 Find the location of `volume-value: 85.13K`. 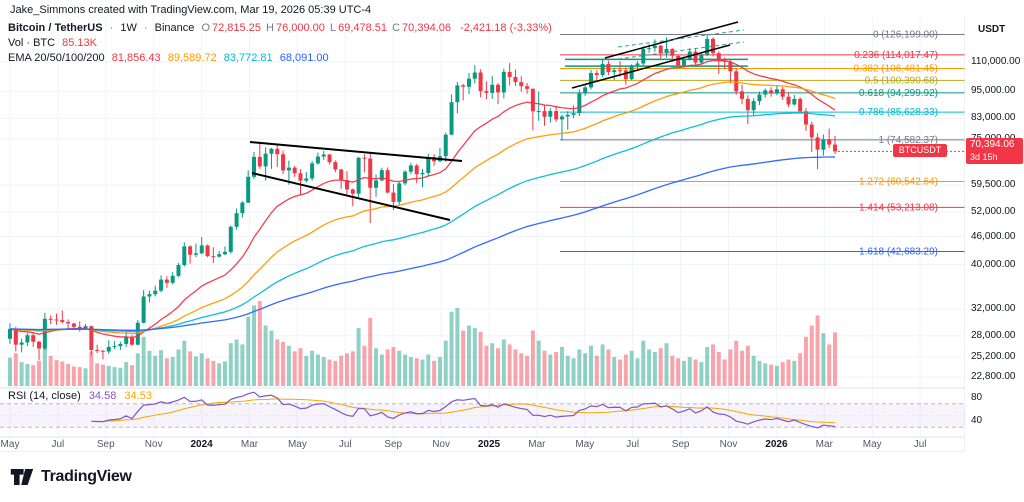

volume-value: 85.13K is located at coordinates (80, 43).